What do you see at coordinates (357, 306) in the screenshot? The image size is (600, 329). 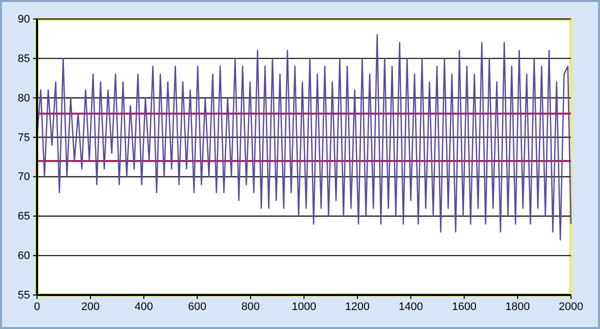 I see `x-tick-label: 1200` at bounding box center [357, 306].